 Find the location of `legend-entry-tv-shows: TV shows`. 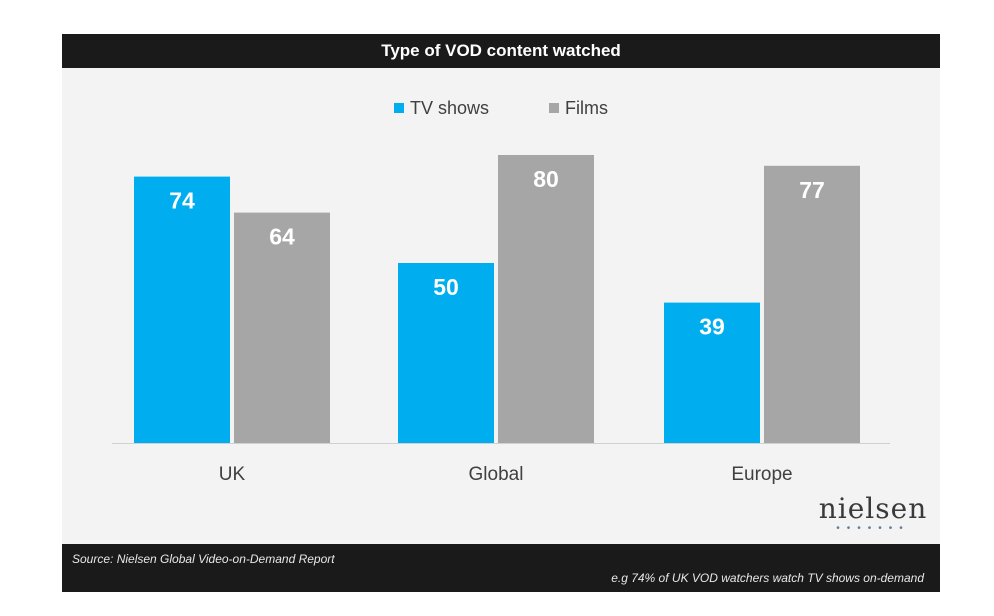

legend-entry-tv-shows: TV shows is located at coordinates (441, 108).